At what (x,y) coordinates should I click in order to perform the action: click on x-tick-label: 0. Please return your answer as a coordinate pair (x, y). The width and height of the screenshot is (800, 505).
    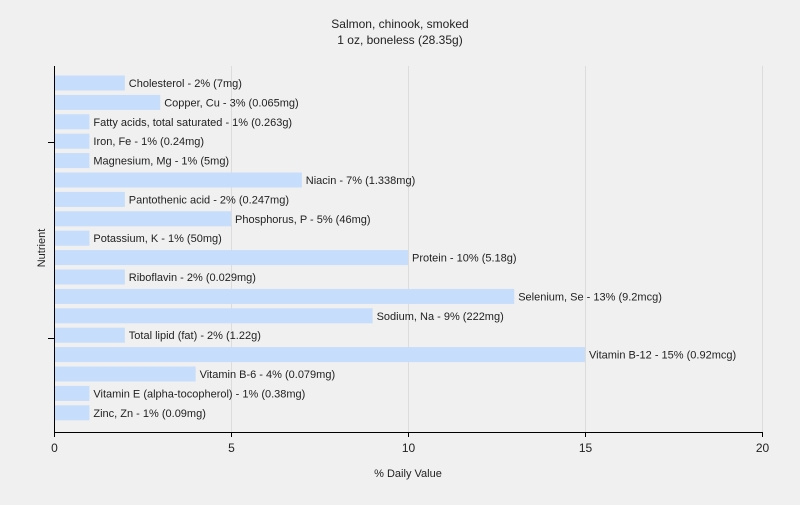
    Looking at the image, I should click on (54, 448).